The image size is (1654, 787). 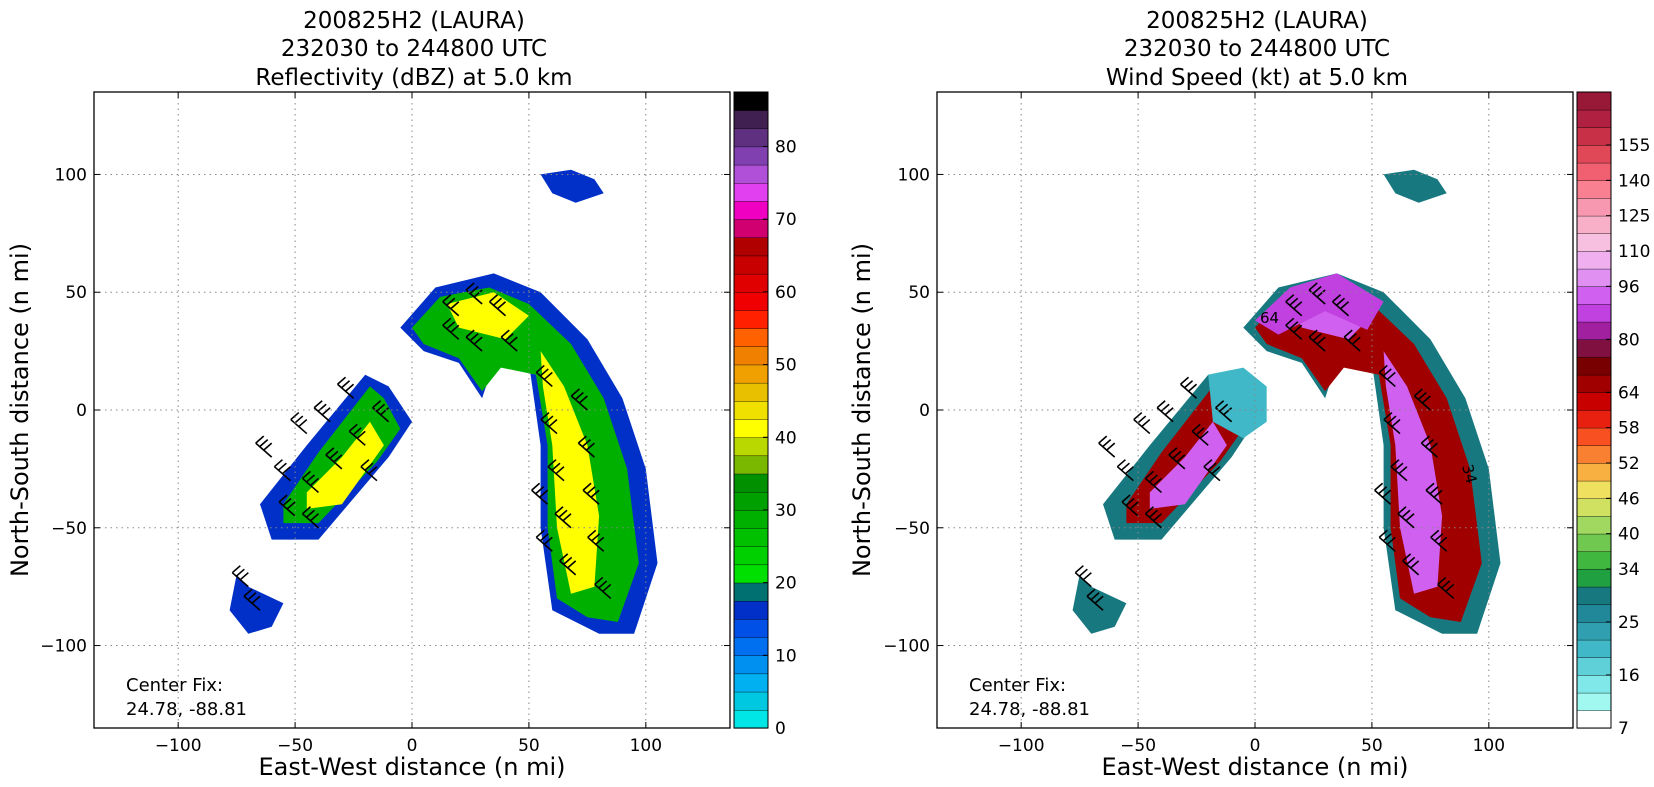 What do you see at coordinates (786, 220) in the screenshot?
I see `colorbar-tick-label: 70` at bounding box center [786, 220].